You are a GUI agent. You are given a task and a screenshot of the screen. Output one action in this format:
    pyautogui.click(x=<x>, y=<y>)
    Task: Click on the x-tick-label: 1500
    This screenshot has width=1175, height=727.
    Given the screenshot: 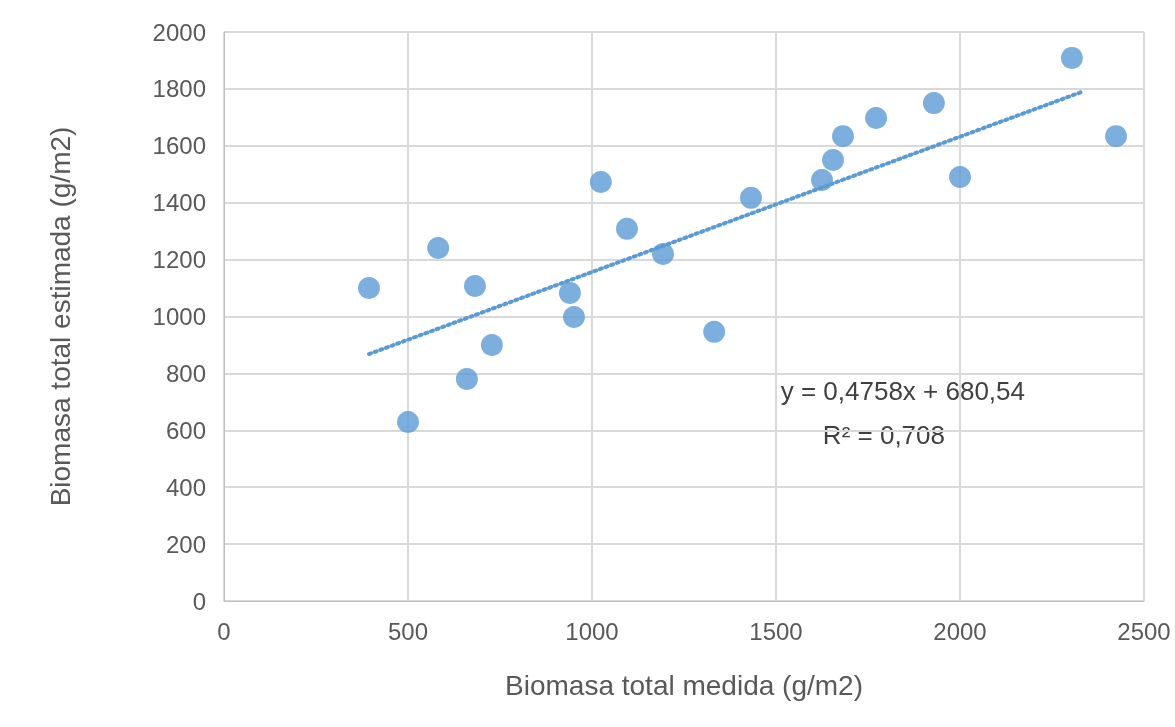 What is the action you would take?
    pyautogui.click(x=776, y=631)
    